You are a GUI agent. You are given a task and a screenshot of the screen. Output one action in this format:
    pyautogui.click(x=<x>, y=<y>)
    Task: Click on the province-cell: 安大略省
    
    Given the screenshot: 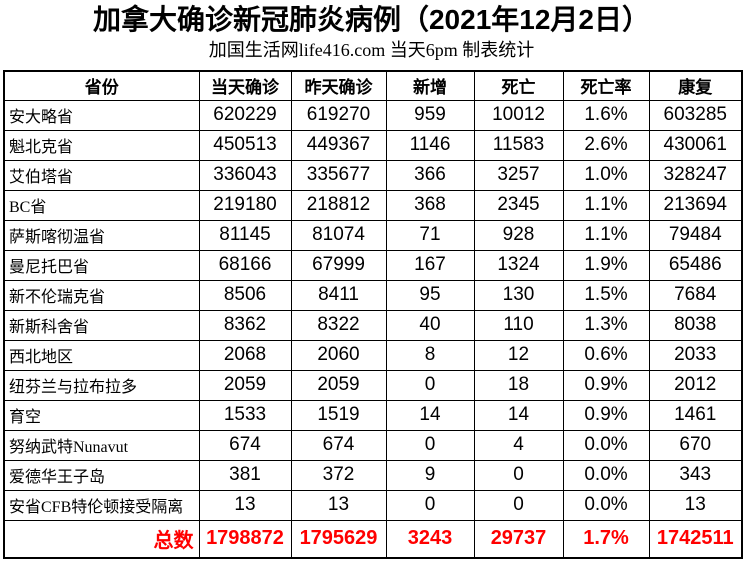 What is the action you would take?
    pyautogui.click(x=101, y=115)
    